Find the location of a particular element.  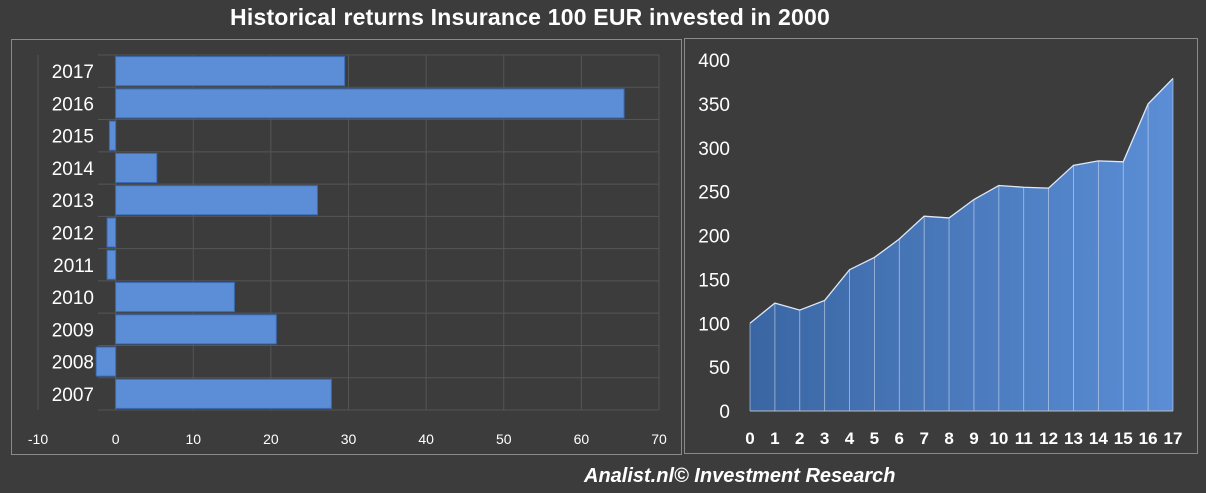

y-tick-label: 400 is located at coordinates (714, 61).